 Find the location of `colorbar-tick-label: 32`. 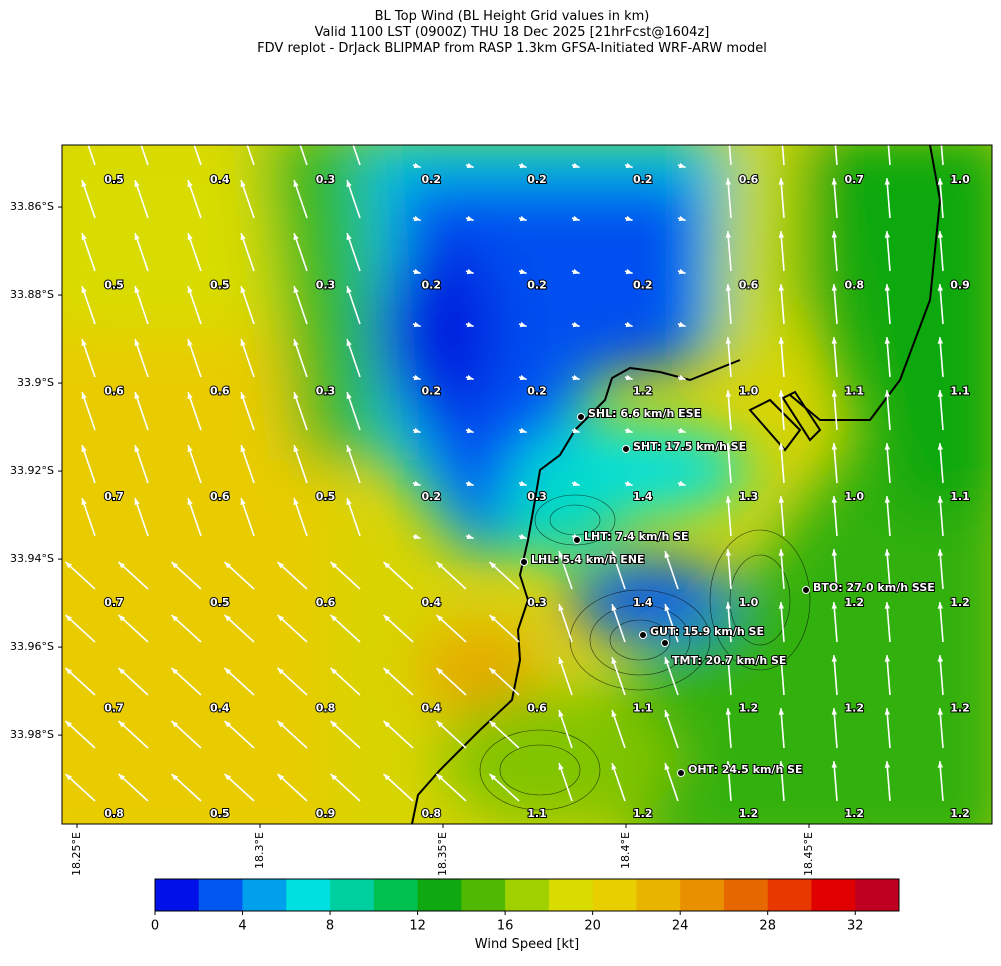

colorbar-tick-label: 32 is located at coordinates (855, 926).